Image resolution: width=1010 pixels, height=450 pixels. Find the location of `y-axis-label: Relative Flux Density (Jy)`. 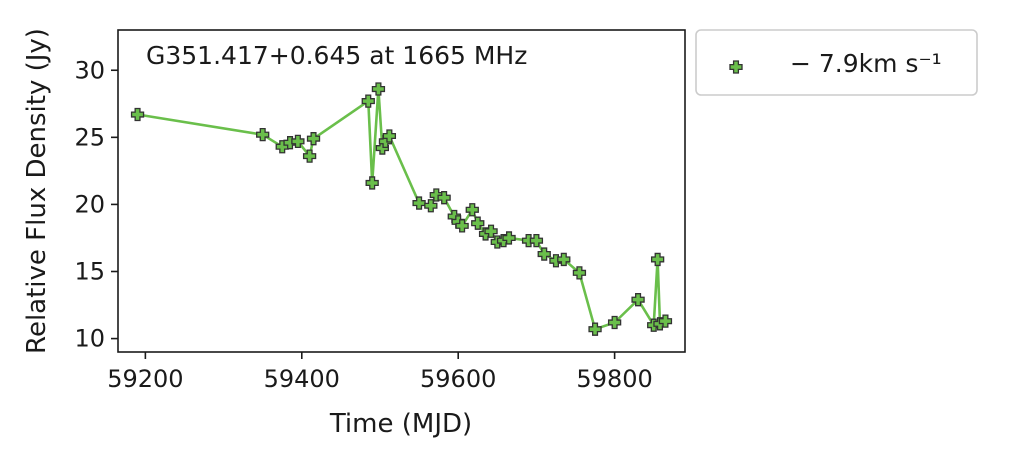

y-axis-label: Relative Flux Density (Jy) is located at coordinates (37, 191).